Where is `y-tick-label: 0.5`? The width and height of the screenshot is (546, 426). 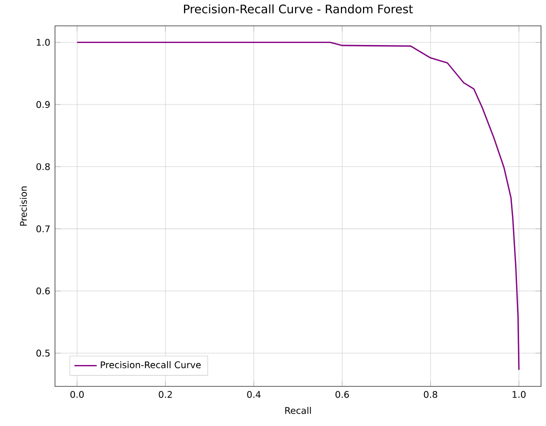
y-tick-label: 0.5 is located at coordinates (43, 353).